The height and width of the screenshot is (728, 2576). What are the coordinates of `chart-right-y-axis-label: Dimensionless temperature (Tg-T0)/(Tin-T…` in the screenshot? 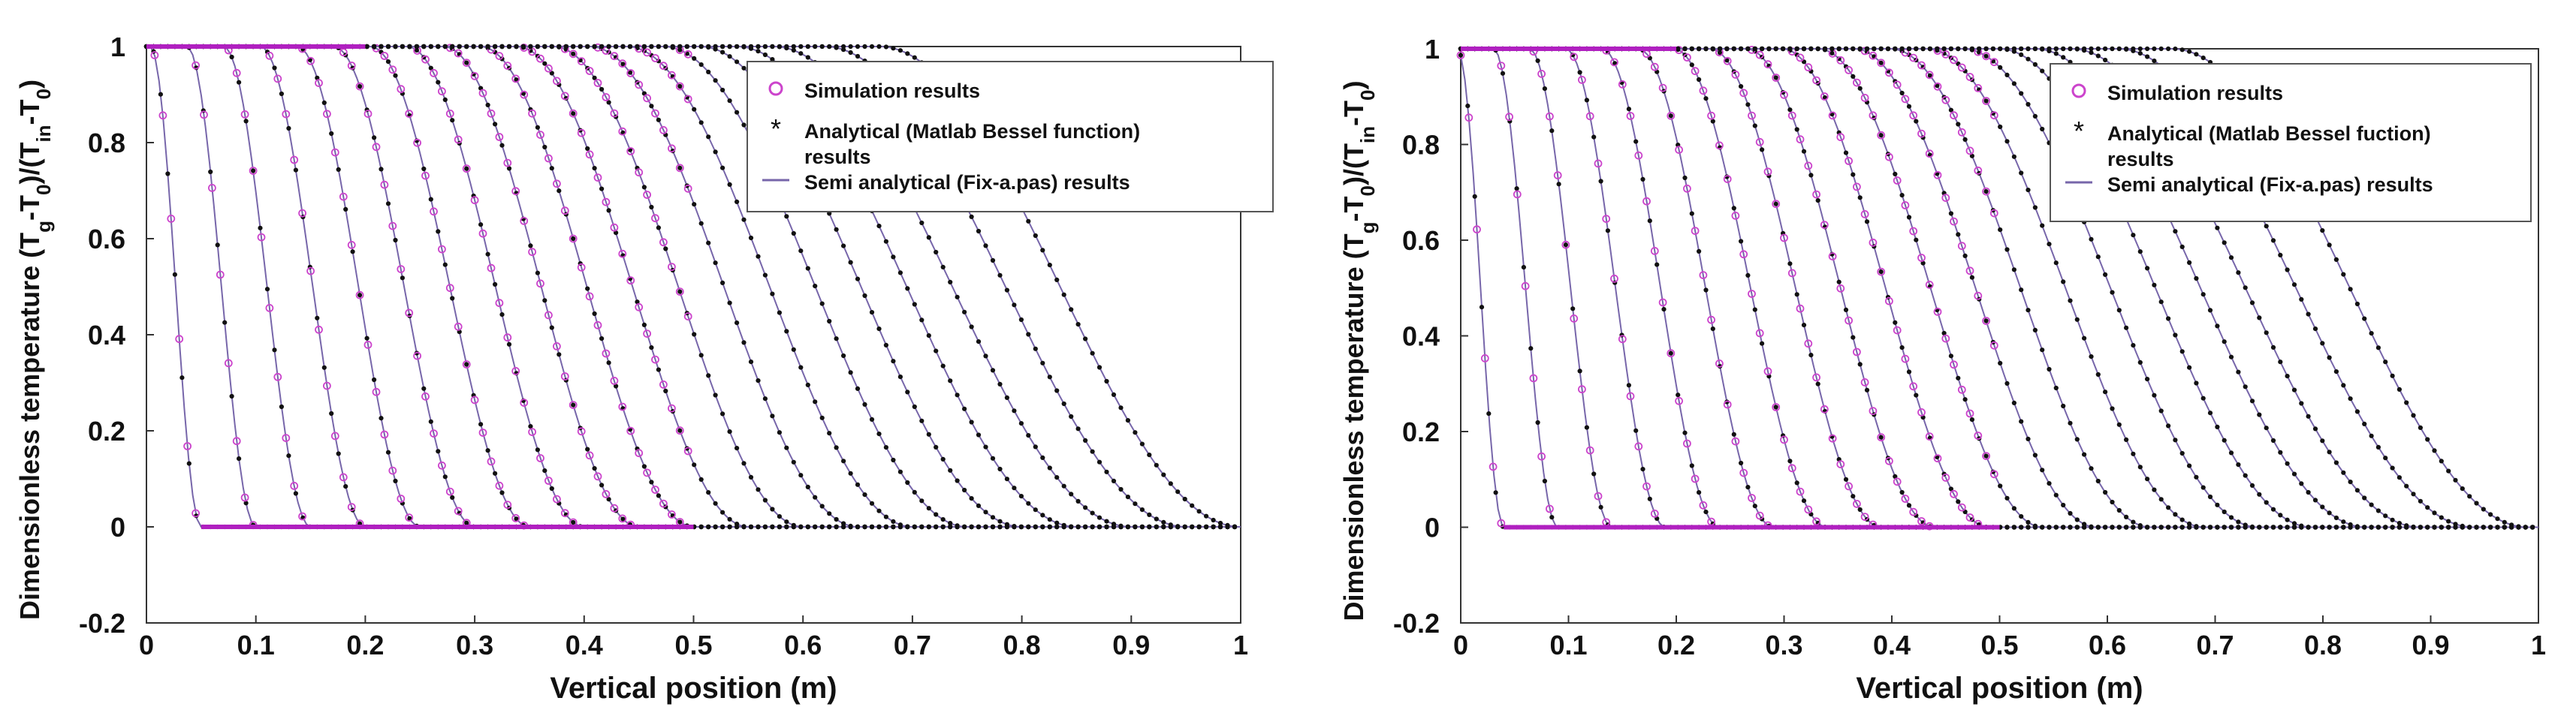 It's located at (1358, 350).